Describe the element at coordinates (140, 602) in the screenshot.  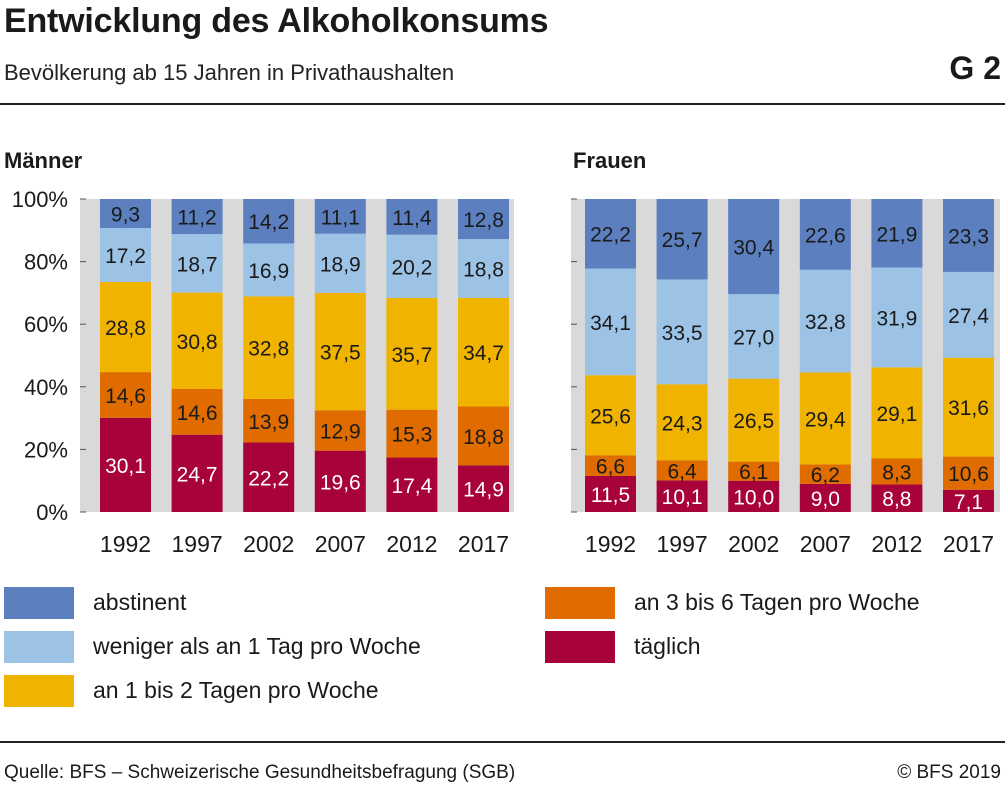
I see `legend-label-abstinent: abstinent` at that location.